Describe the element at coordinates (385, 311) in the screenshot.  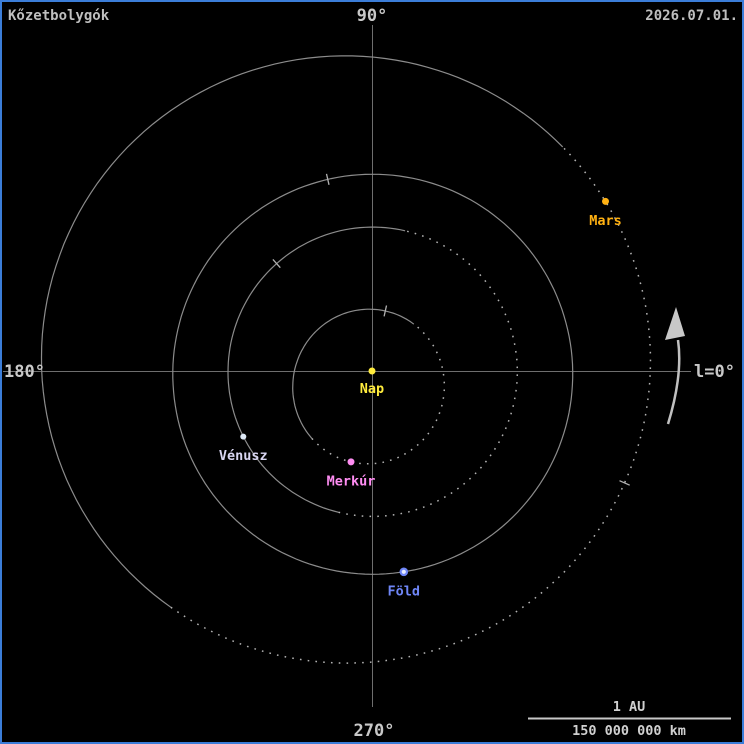
I see `perihelion-tick-mercury` at that location.